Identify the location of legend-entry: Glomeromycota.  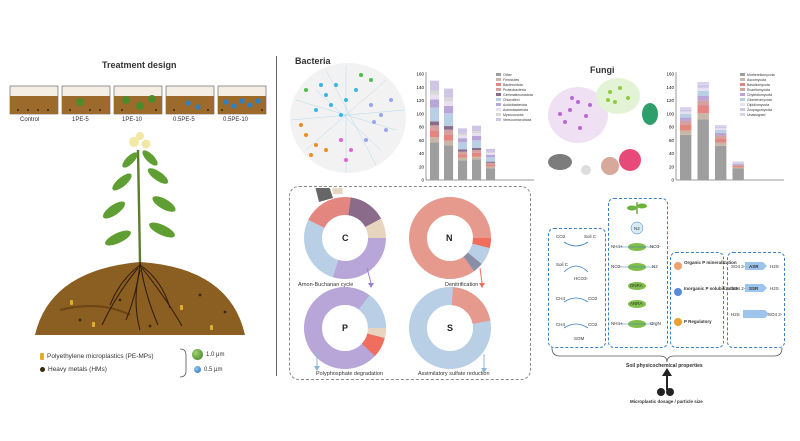
(762, 99).